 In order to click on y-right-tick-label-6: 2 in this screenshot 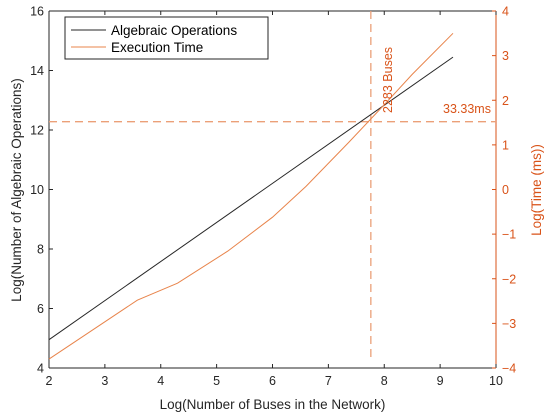, I will do `click(505, 101)`.